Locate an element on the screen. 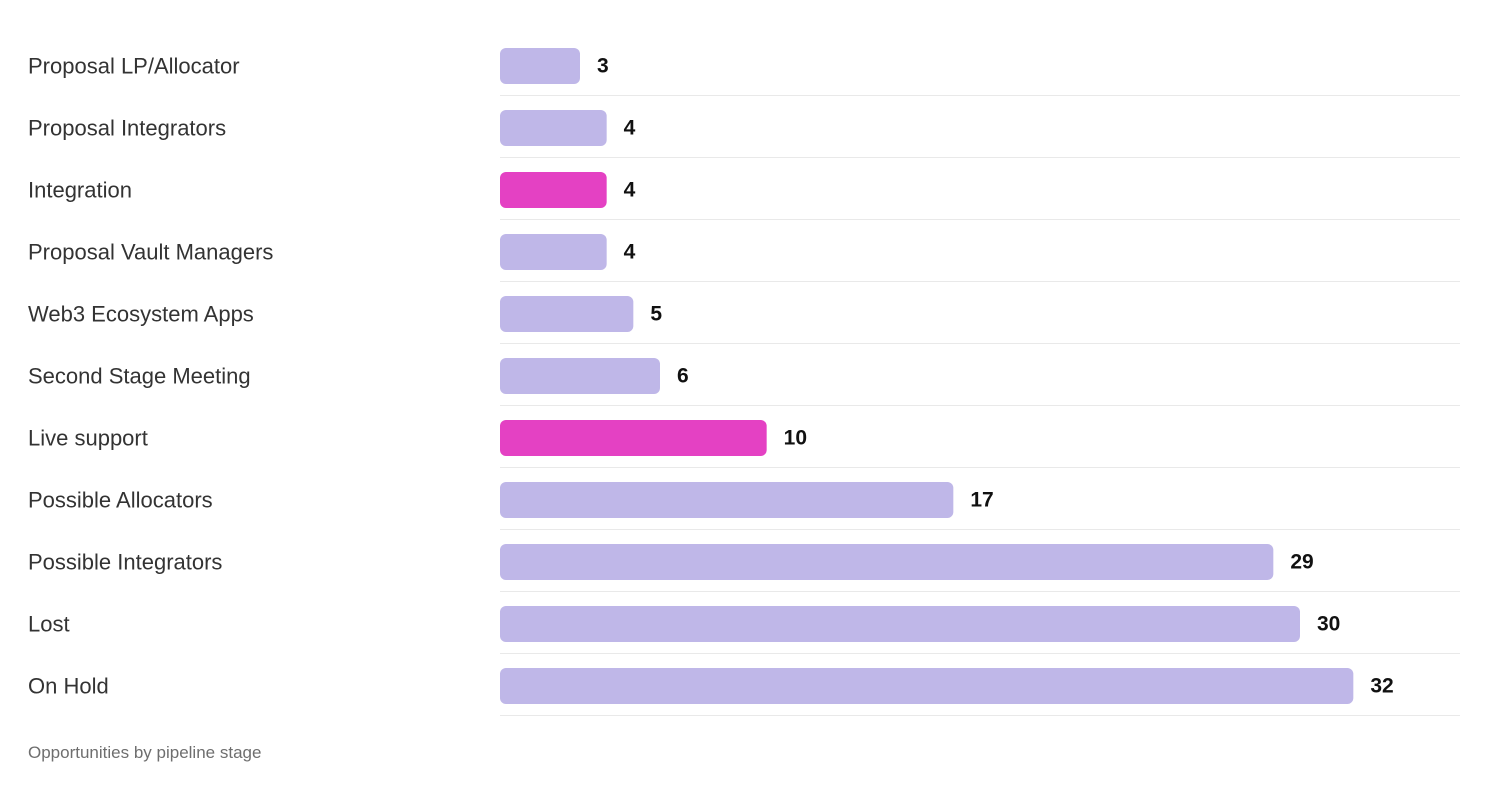  bar-row: Proposal LP/Allocator 3 is located at coordinates (744, 72).